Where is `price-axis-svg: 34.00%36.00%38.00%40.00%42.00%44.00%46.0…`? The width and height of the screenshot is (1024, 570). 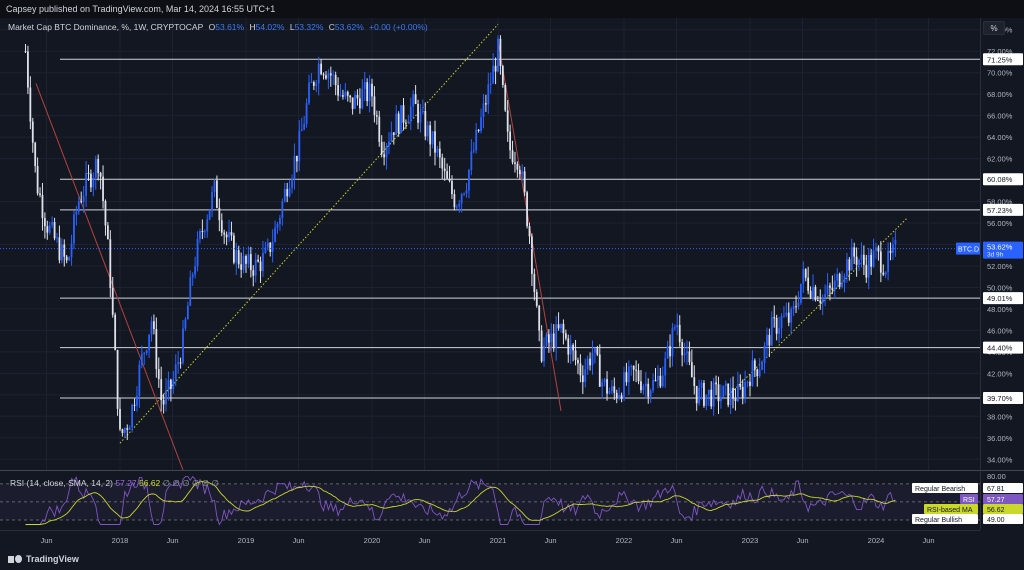
price-axis-svg: 34.00%36.00%38.00%40.00%42.00%44.00%46.0… is located at coordinates (1003, 245).